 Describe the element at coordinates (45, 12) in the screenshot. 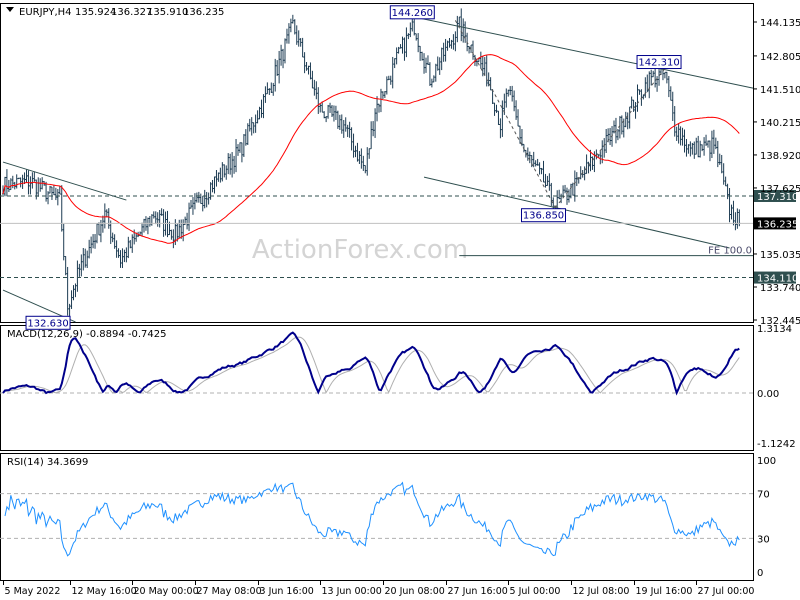

I see `symbol-label: EURJPY,H4` at that location.